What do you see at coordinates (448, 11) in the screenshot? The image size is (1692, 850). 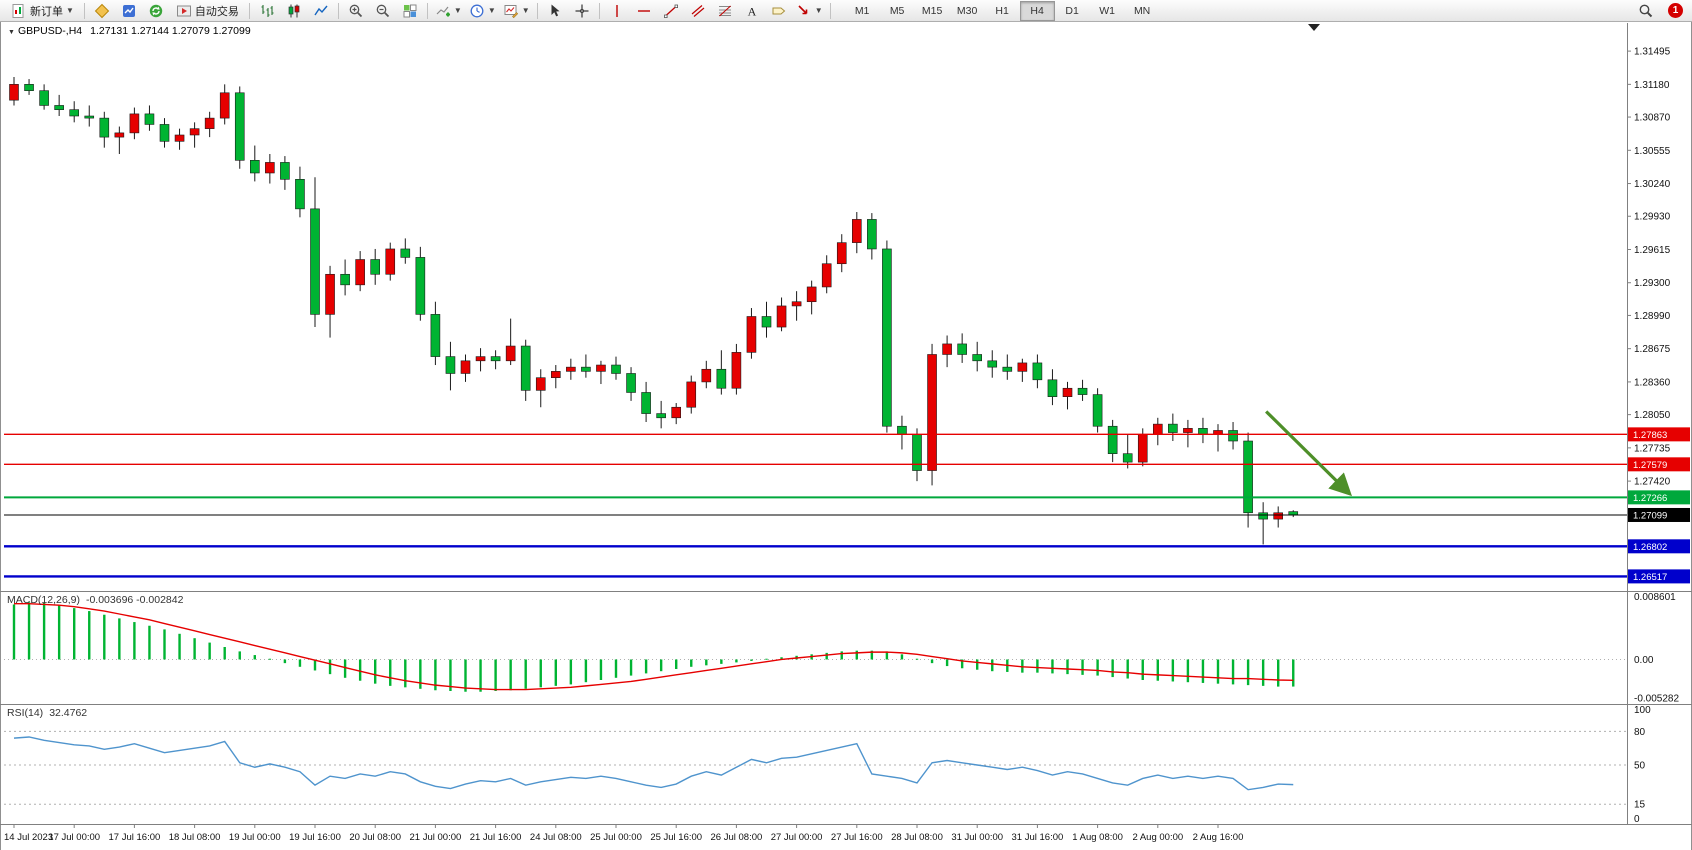 I see `indicators-button: ▼` at bounding box center [448, 11].